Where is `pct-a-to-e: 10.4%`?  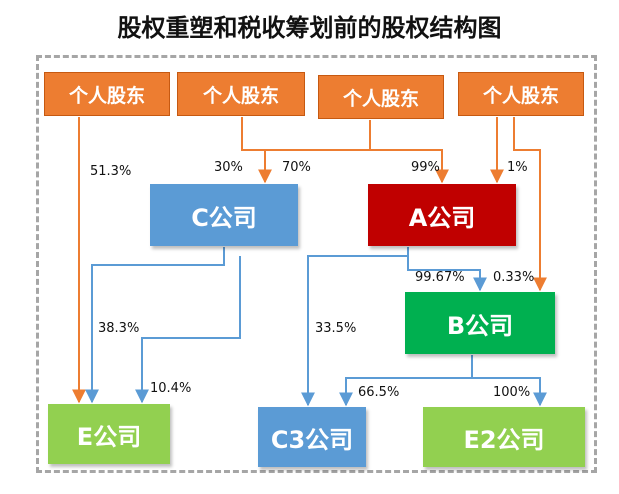 pct-a-to-e: 10.4% is located at coordinates (171, 388).